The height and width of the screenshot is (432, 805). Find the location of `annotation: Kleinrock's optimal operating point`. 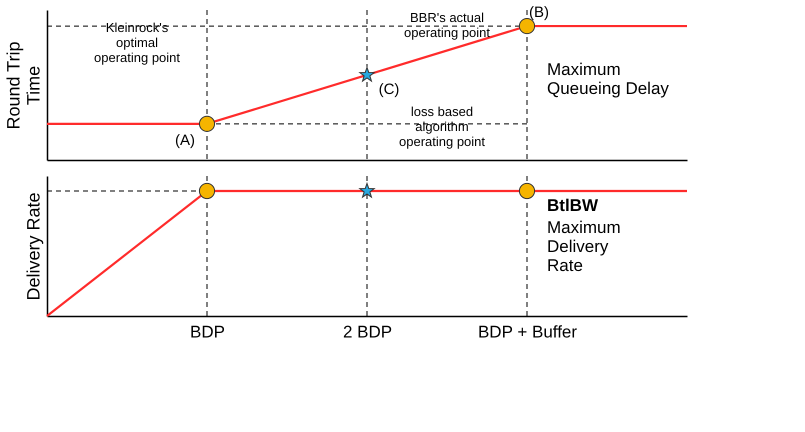

annotation: Kleinrock's optimal operating point is located at coordinates (137, 42).